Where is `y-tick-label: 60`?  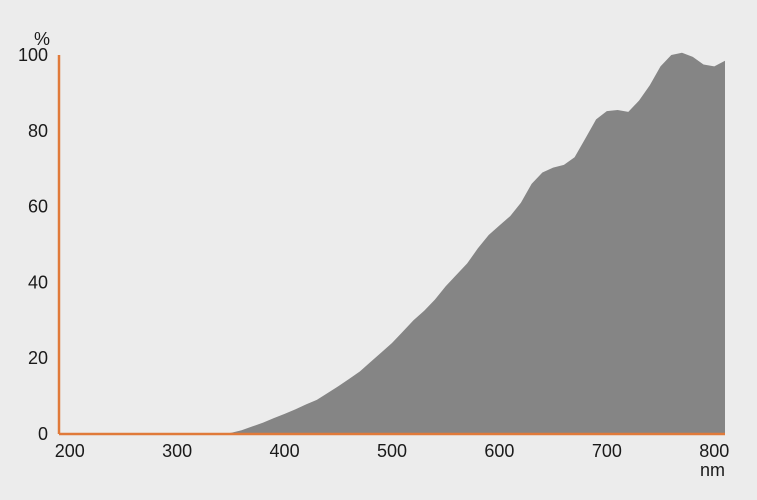
y-tick-label: 60 is located at coordinates (38, 207).